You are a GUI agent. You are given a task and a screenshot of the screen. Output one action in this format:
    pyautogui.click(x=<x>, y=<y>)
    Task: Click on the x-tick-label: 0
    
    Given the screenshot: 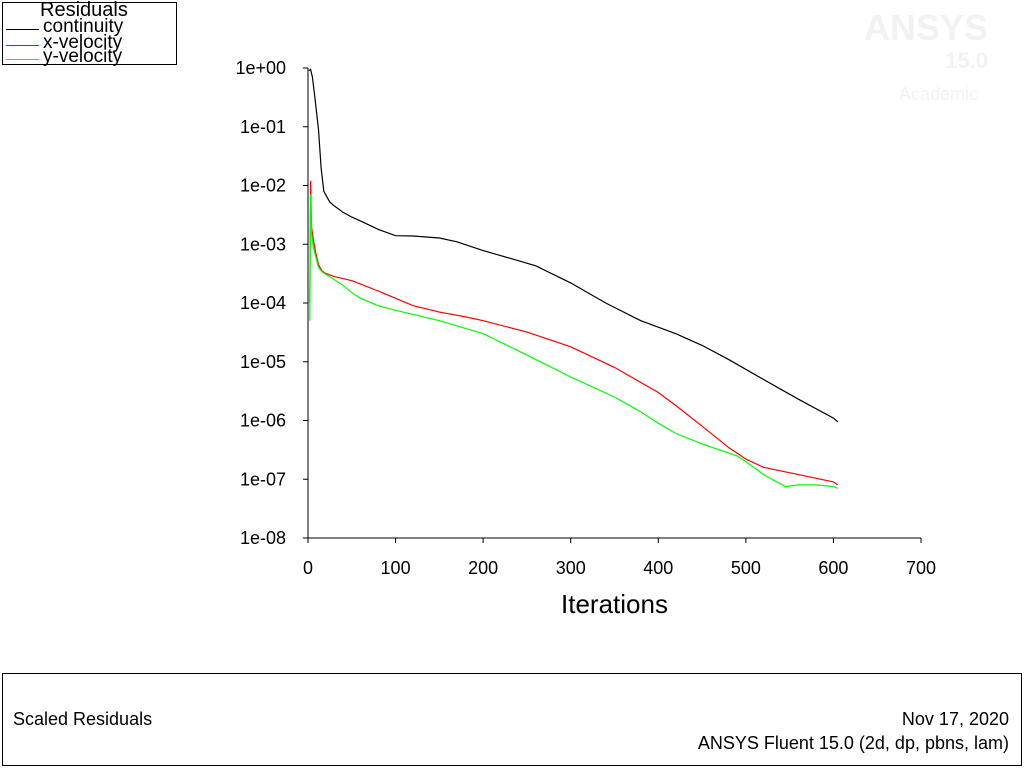 What is the action you would take?
    pyautogui.click(x=308, y=568)
    